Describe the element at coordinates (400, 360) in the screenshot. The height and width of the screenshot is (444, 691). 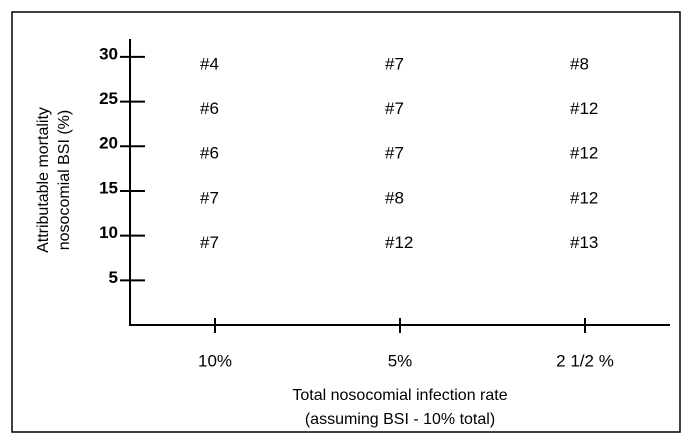
I see `x-tick-label: 5%` at that location.